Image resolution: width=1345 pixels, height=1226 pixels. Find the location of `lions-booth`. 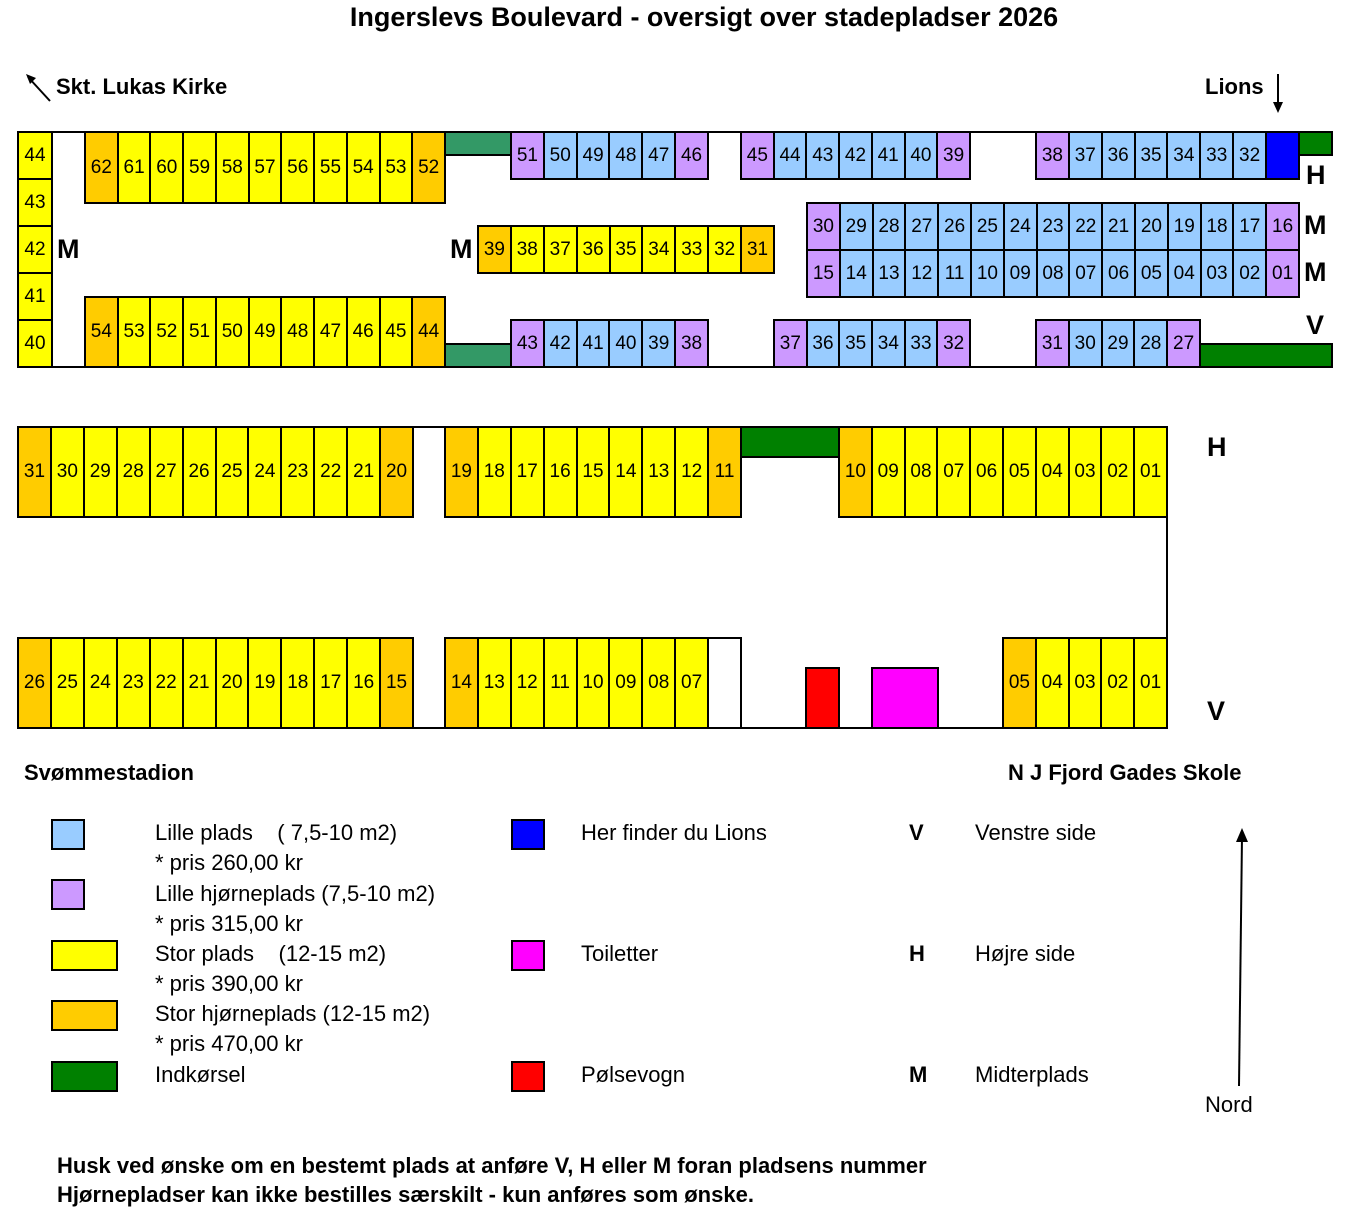

lions-booth is located at coordinates (1282, 155).